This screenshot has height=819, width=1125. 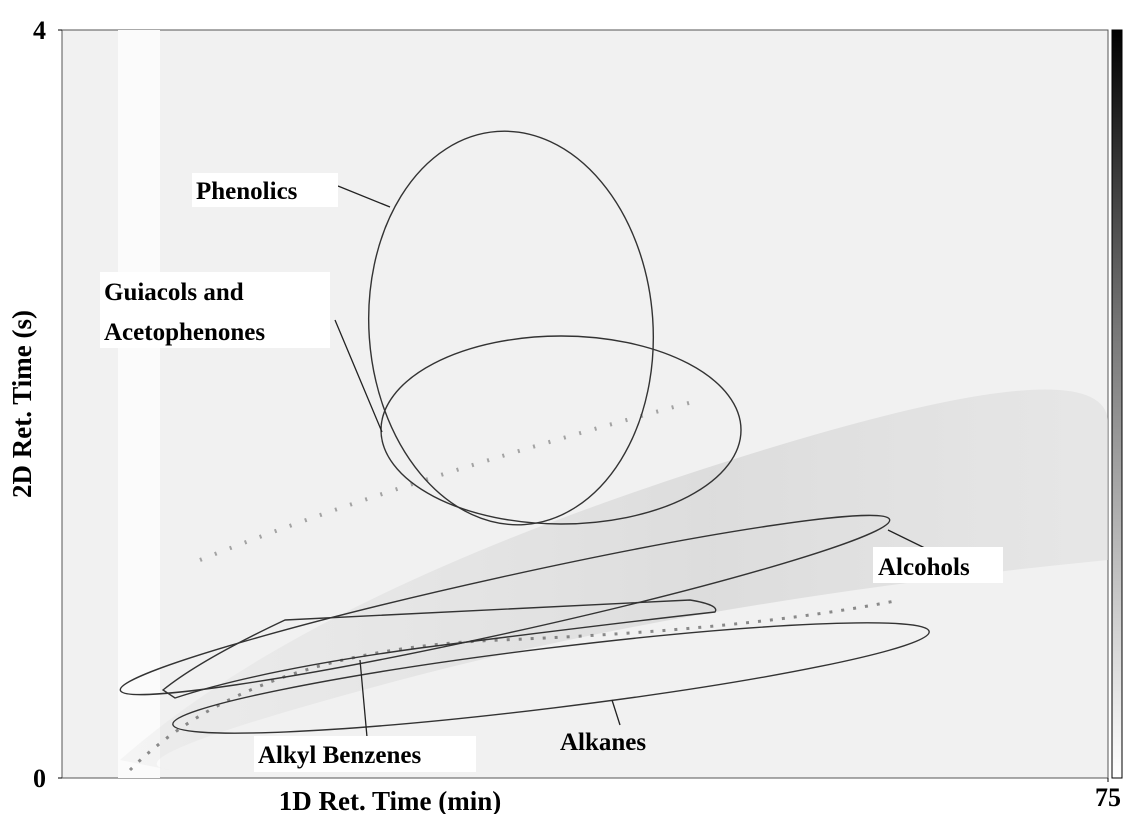 What do you see at coordinates (390, 800) in the screenshot?
I see `x-axis-title: 1D Ret. Time (min)` at bounding box center [390, 800].